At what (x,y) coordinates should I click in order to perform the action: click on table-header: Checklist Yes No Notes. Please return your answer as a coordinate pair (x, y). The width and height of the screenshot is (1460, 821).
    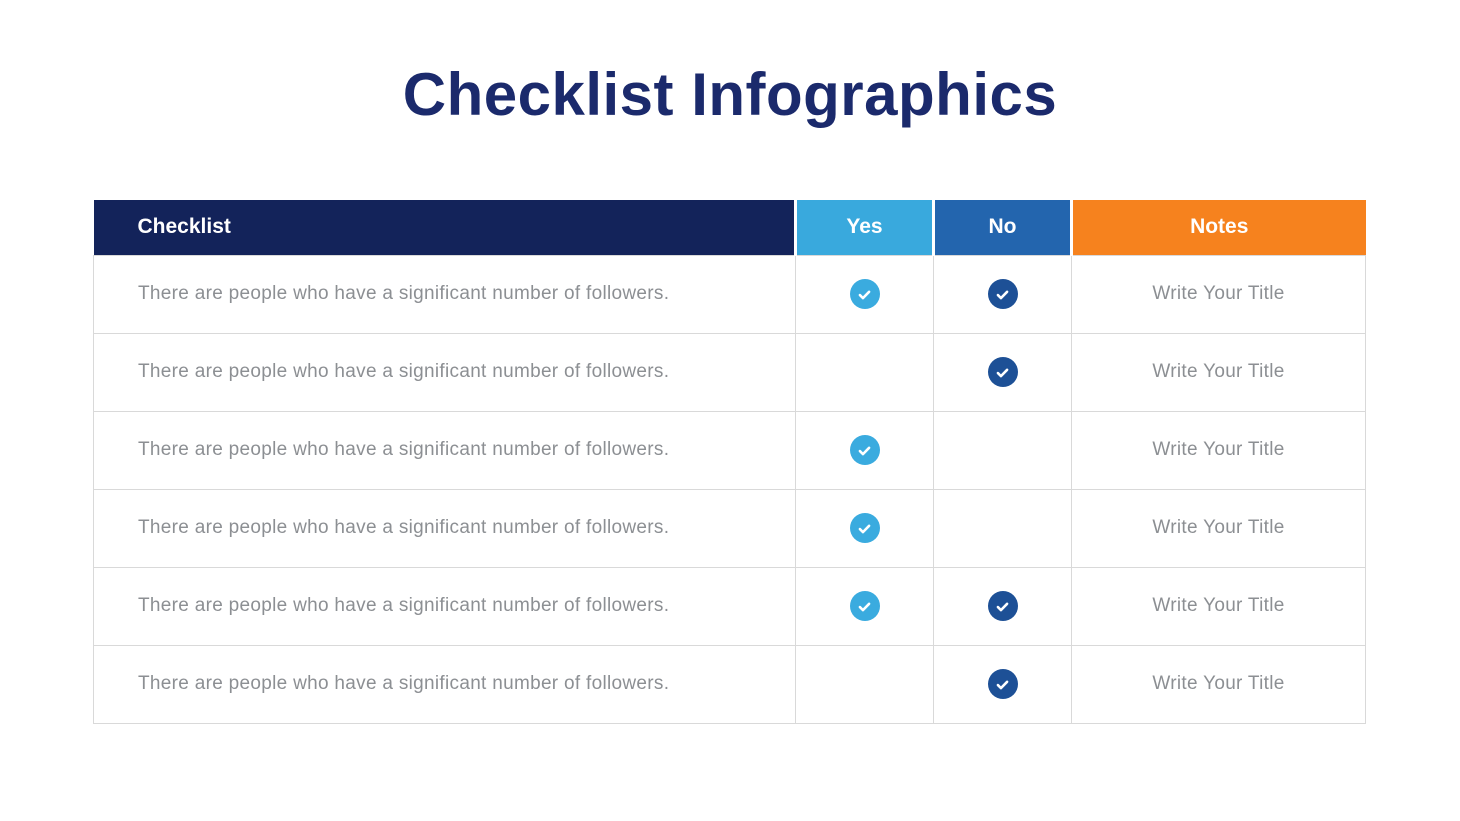
    Looking at the image, I should click on (729, 227).